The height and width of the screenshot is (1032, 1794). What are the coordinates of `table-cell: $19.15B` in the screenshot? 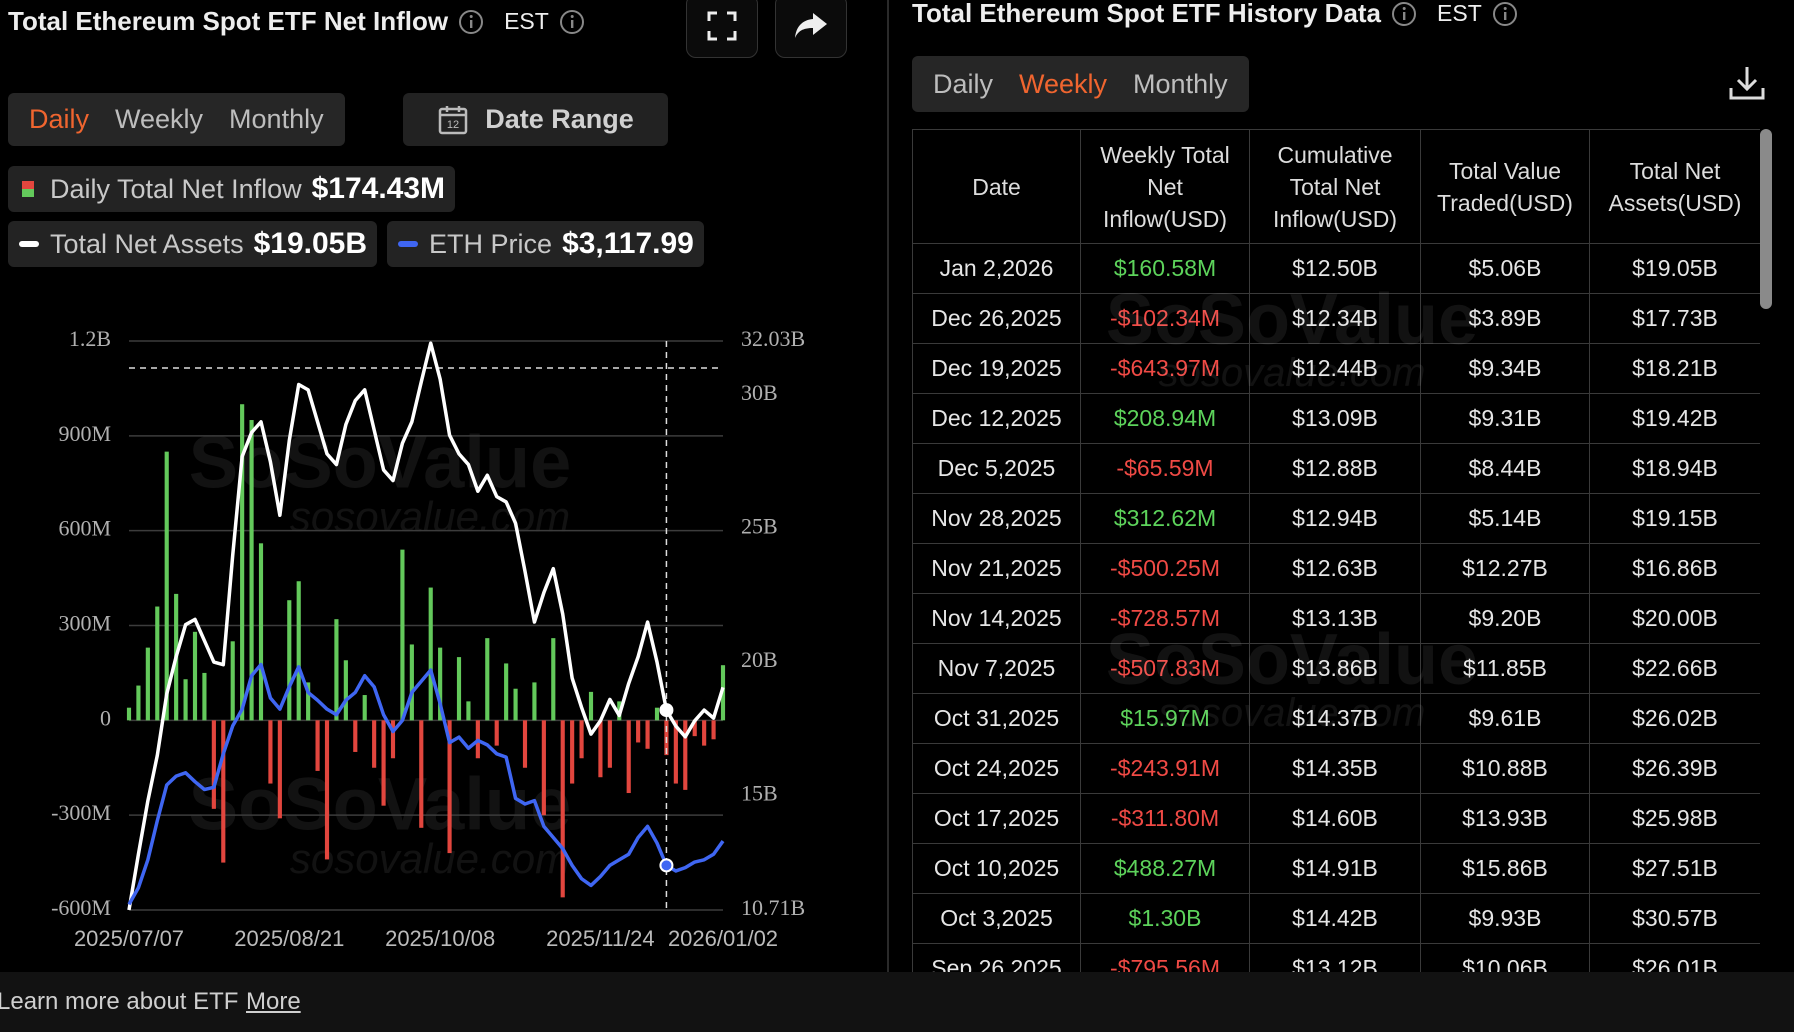 It's located at (1674, 518).